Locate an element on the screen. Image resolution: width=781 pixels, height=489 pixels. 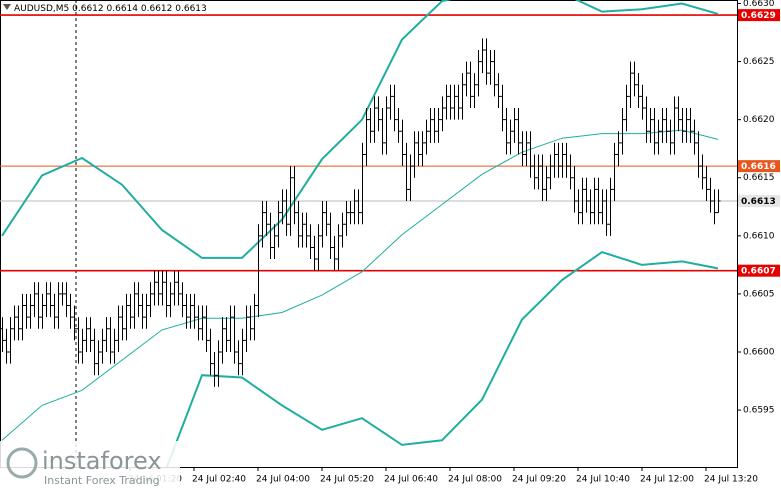
x-tick-label: 24 Jul 05:20 is located at coordinates (347, 480).